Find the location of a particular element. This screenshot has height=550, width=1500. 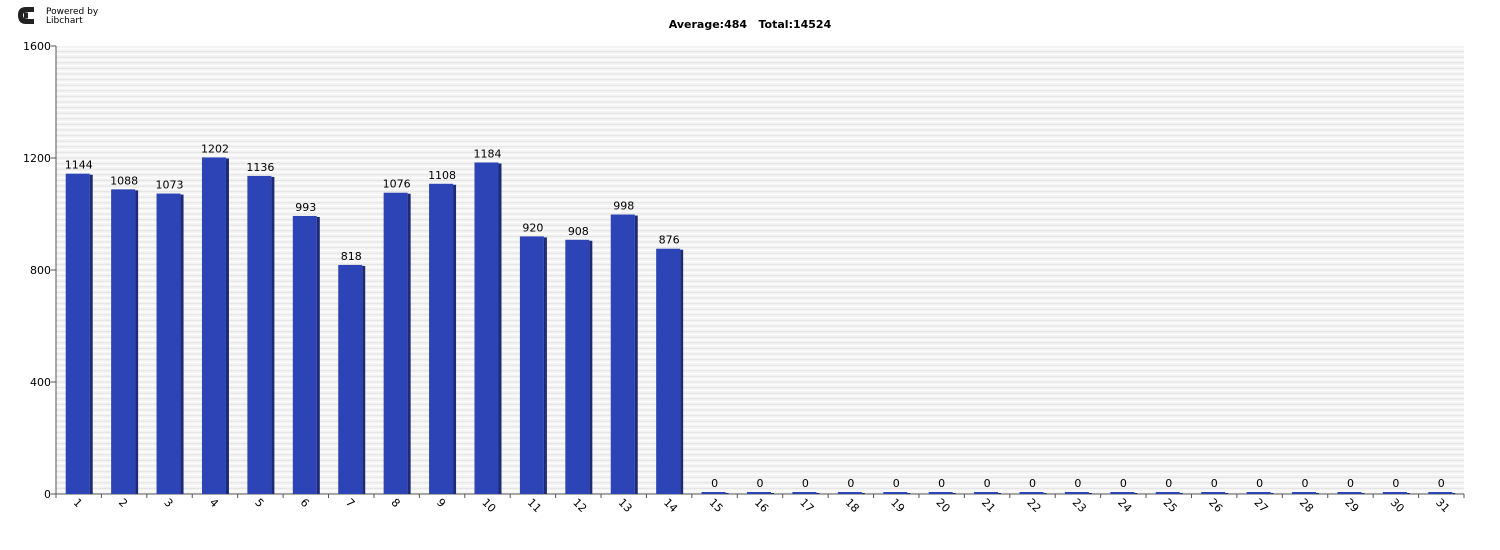

value-label: 920 is located at coordinates (532, 227).